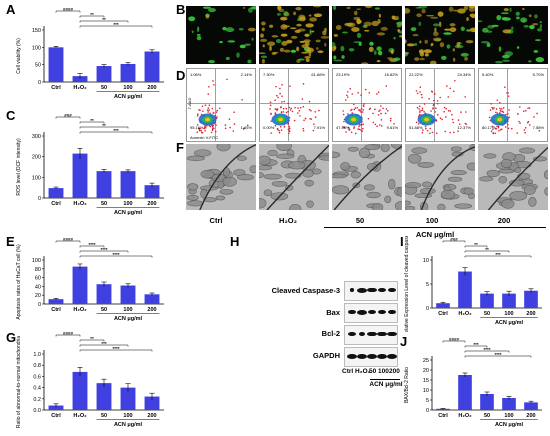 The width and height of the screenshot is (550, 436). Describe the element at coordinates (127, 88) in the screenshot. I see `x-tick-label: 100` at that location.